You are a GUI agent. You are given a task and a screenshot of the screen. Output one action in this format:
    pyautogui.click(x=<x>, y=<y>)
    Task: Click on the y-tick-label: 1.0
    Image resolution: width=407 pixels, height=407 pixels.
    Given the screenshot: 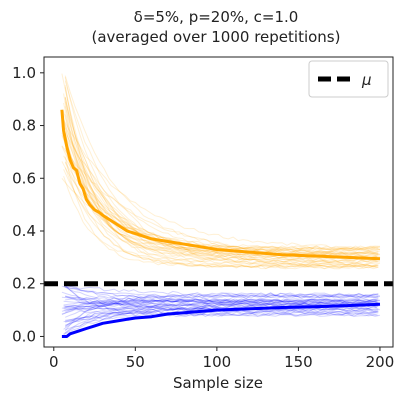 What is the action you would take?
    pyautogui.click(x=24, y=73)
    